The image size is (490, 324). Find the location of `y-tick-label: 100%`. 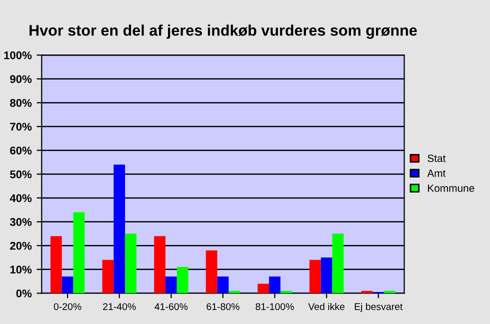

y-tick-label: 100% is located at coordinates (18, 55).